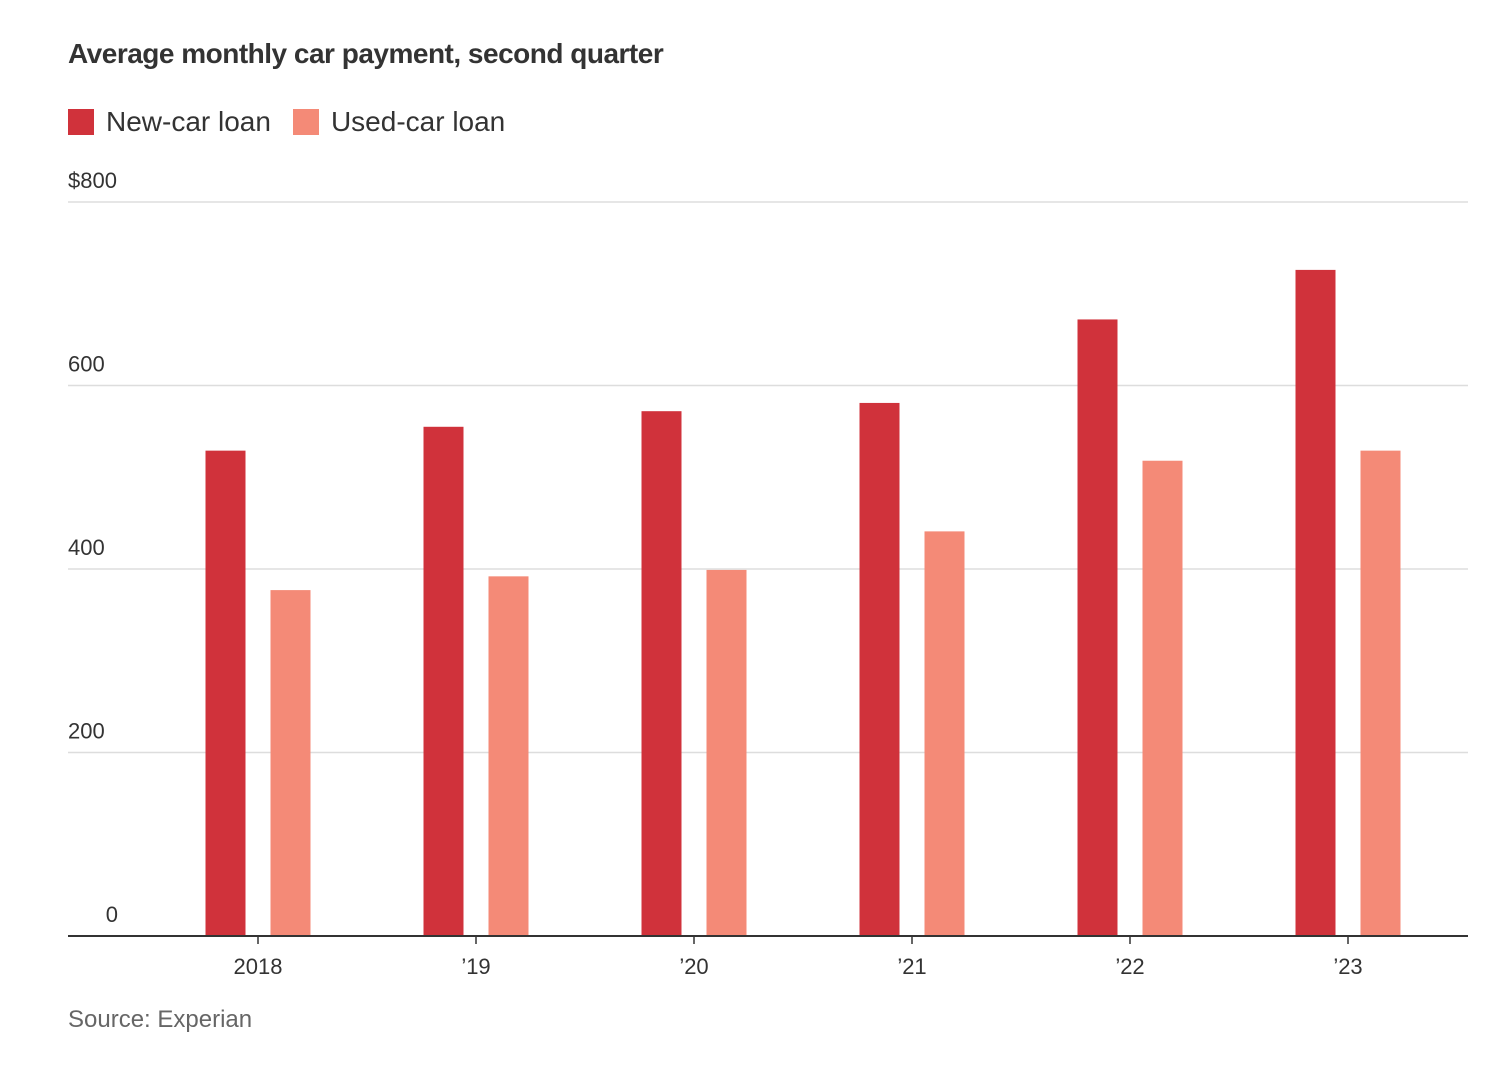 Image resolution: width=1504 pixels, height=1072 pixels. Describe the element at coordinates (160, 1019) in the screenshot. I see `source-note: Source: Experian` at that location.